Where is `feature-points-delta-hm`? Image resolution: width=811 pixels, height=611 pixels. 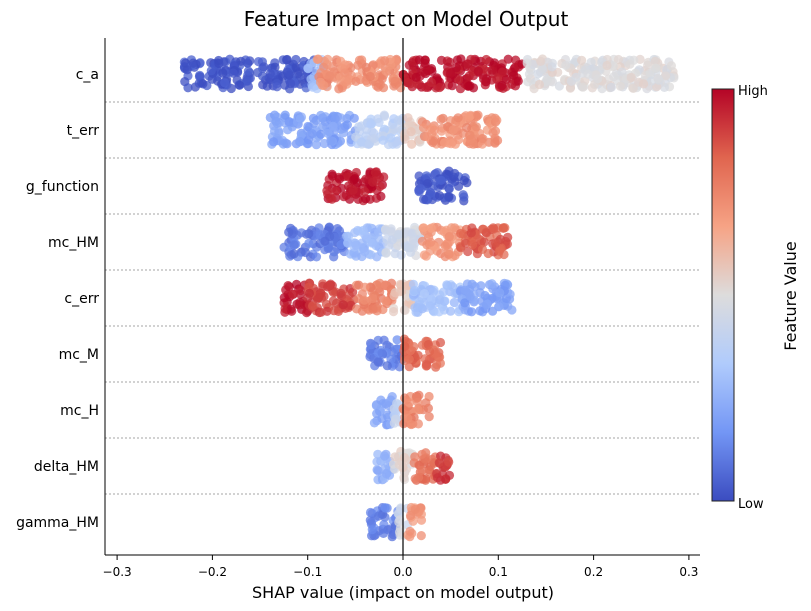 feature-points-delta-hm is located at coordinates (413, 465).